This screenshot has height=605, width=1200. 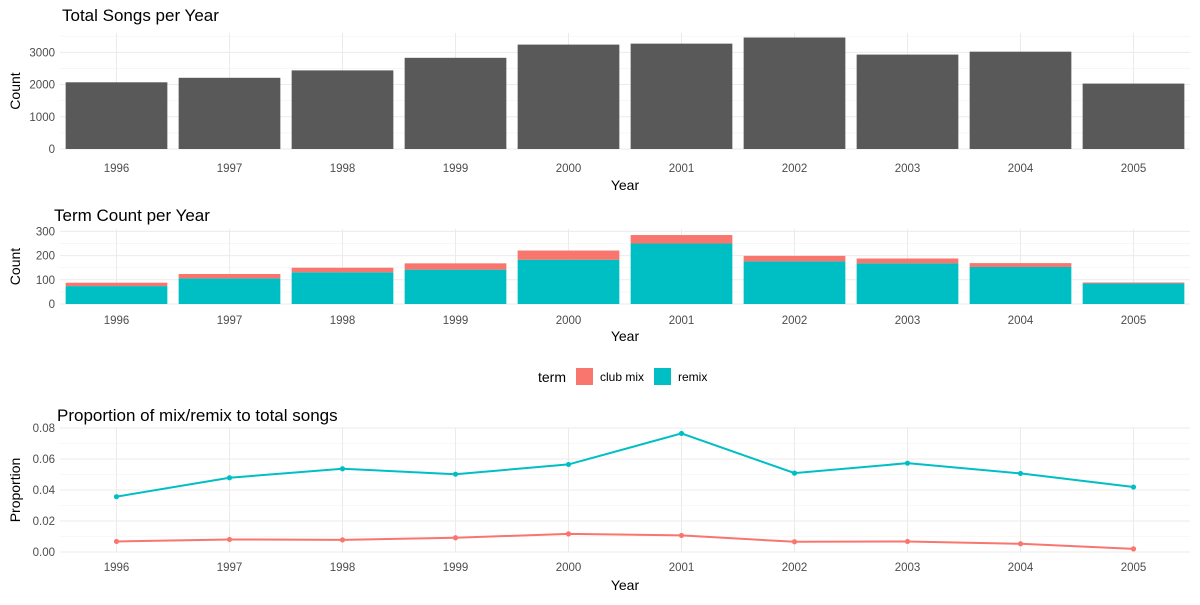 What do you see at coordinates (794, 542) in the screenshot?
I see `point-club-mix-2002` at bounding box center [794, 542].